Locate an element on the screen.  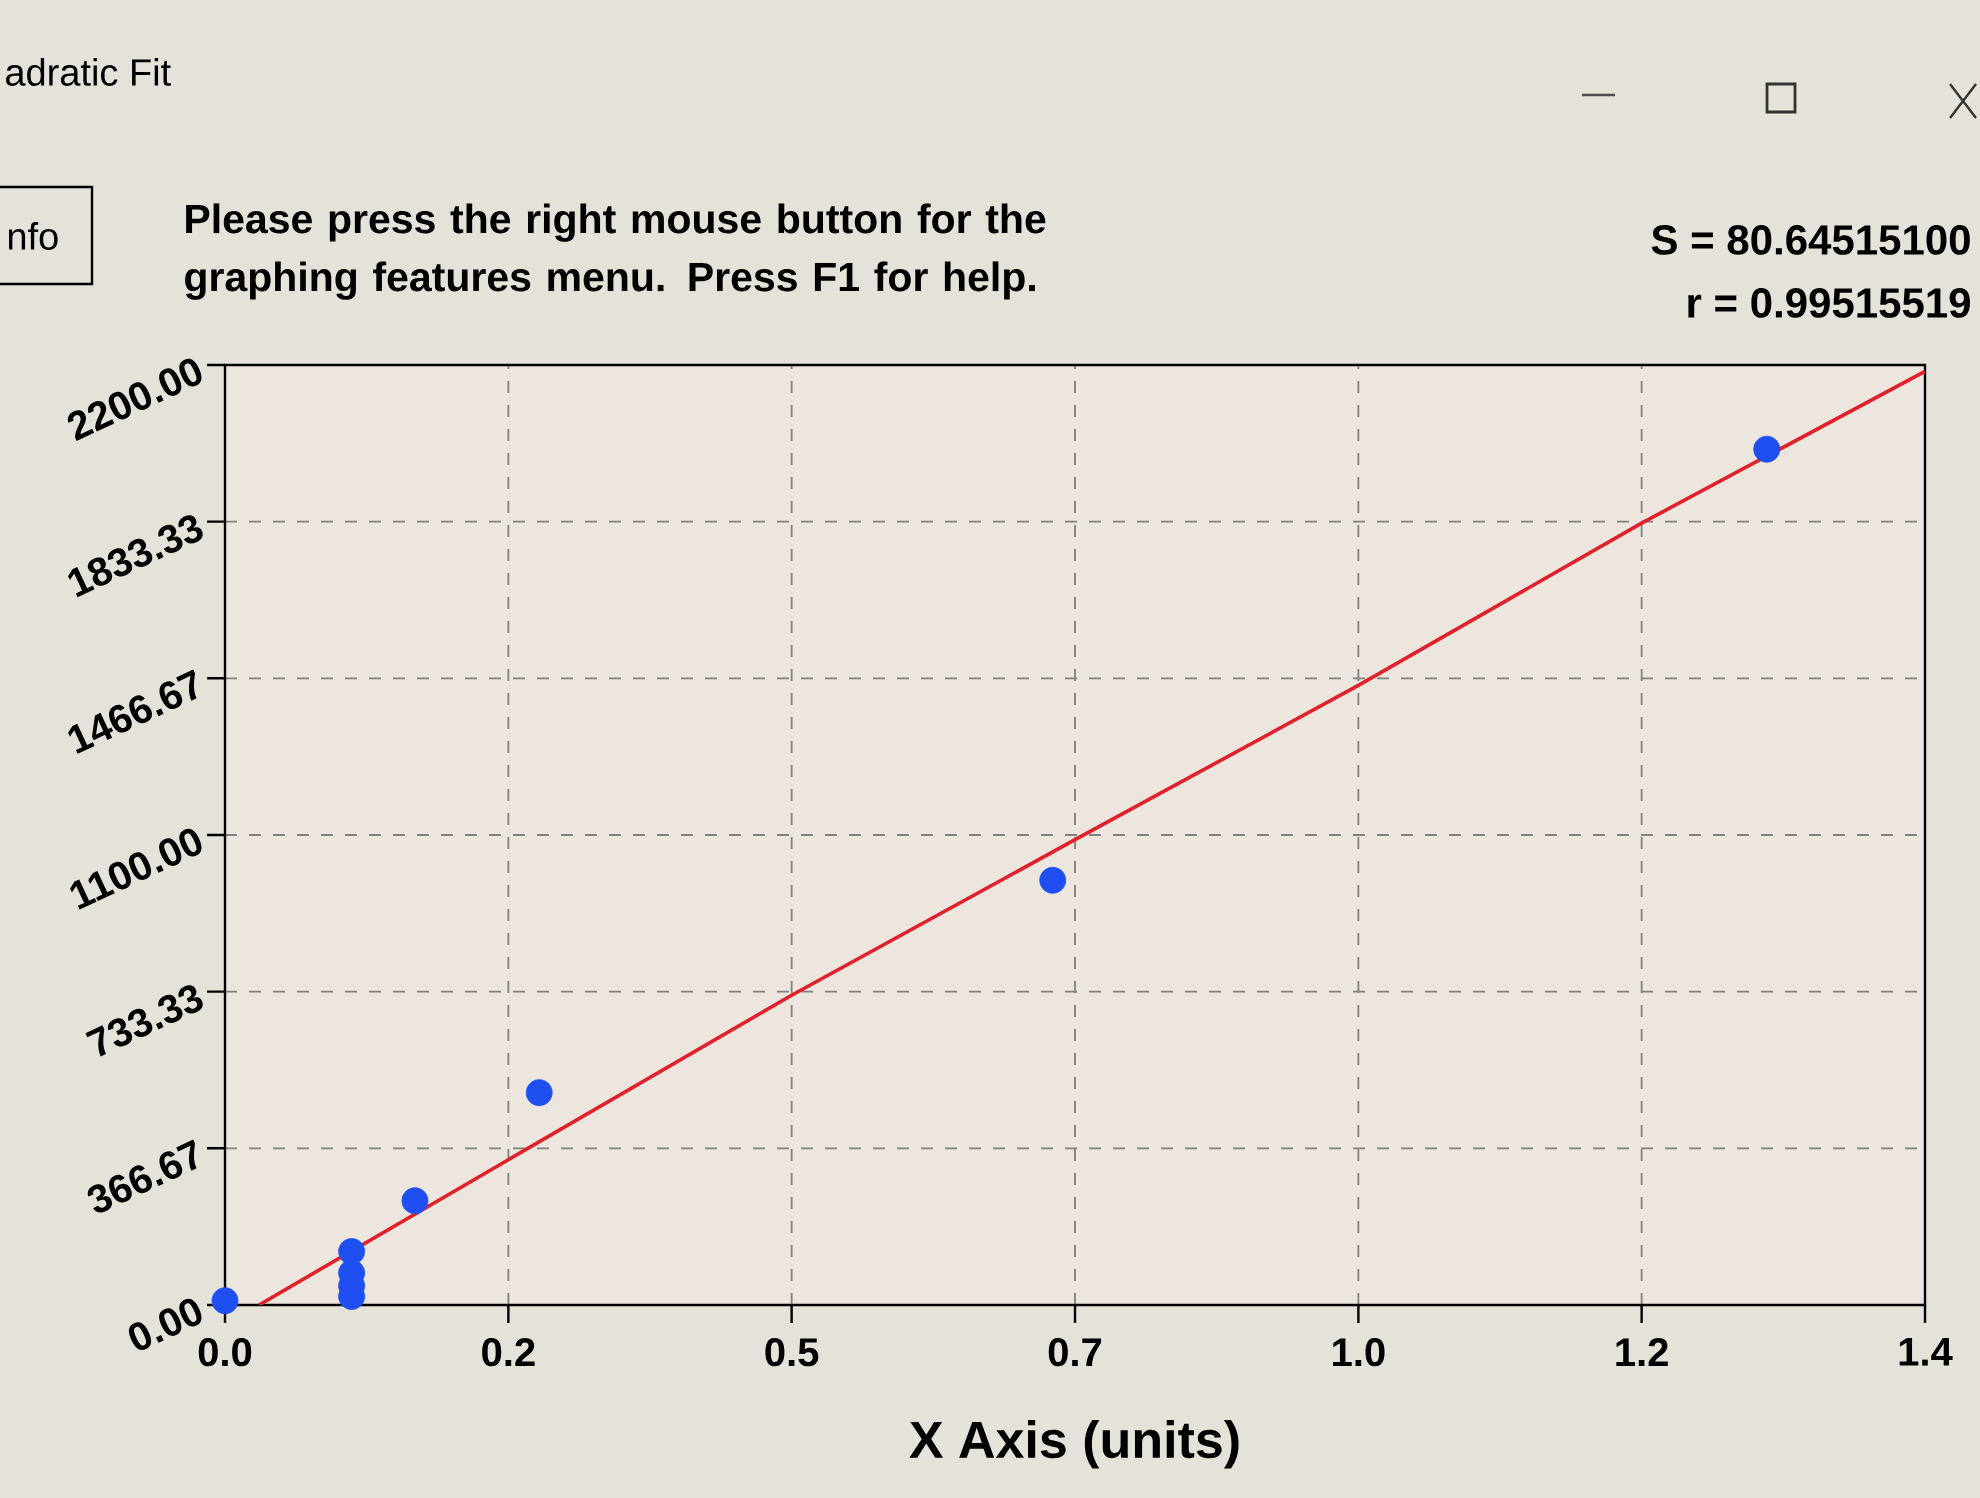
x-axis-title: X Axis (units) is located at coordinates (1074, 1444).